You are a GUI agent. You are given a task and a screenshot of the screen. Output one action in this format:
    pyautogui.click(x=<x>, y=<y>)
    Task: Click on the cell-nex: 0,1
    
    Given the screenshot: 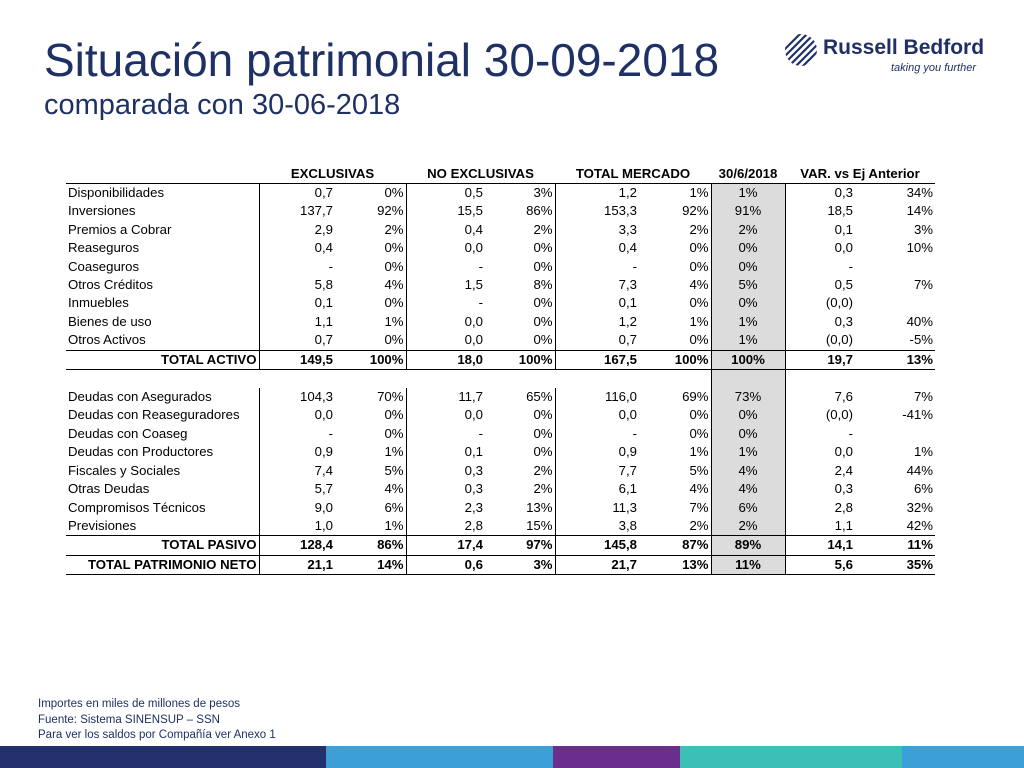 What is the action you would take?
    pyautogui.click(x=473, y=452)
    